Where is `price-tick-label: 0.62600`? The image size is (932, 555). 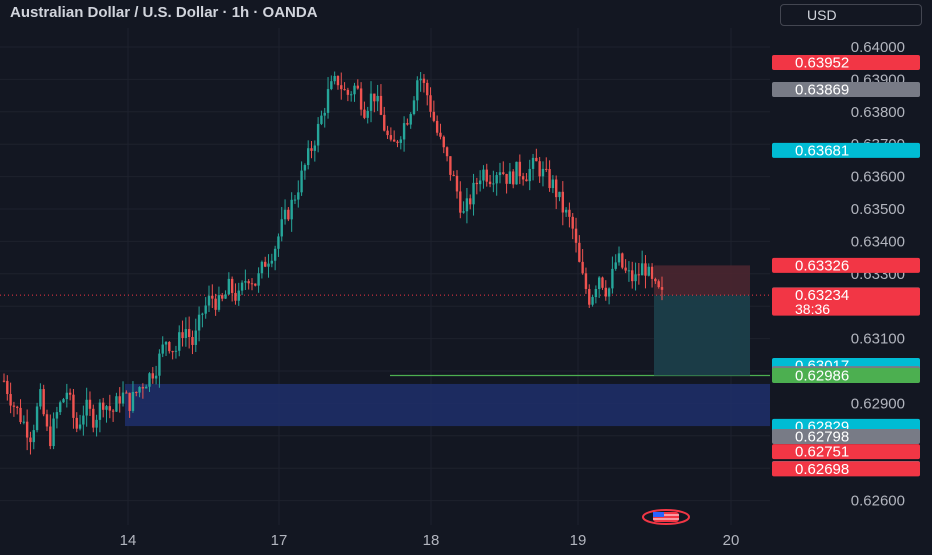
price-tick-label: 0.62600 is located at coordinates (878, 501).